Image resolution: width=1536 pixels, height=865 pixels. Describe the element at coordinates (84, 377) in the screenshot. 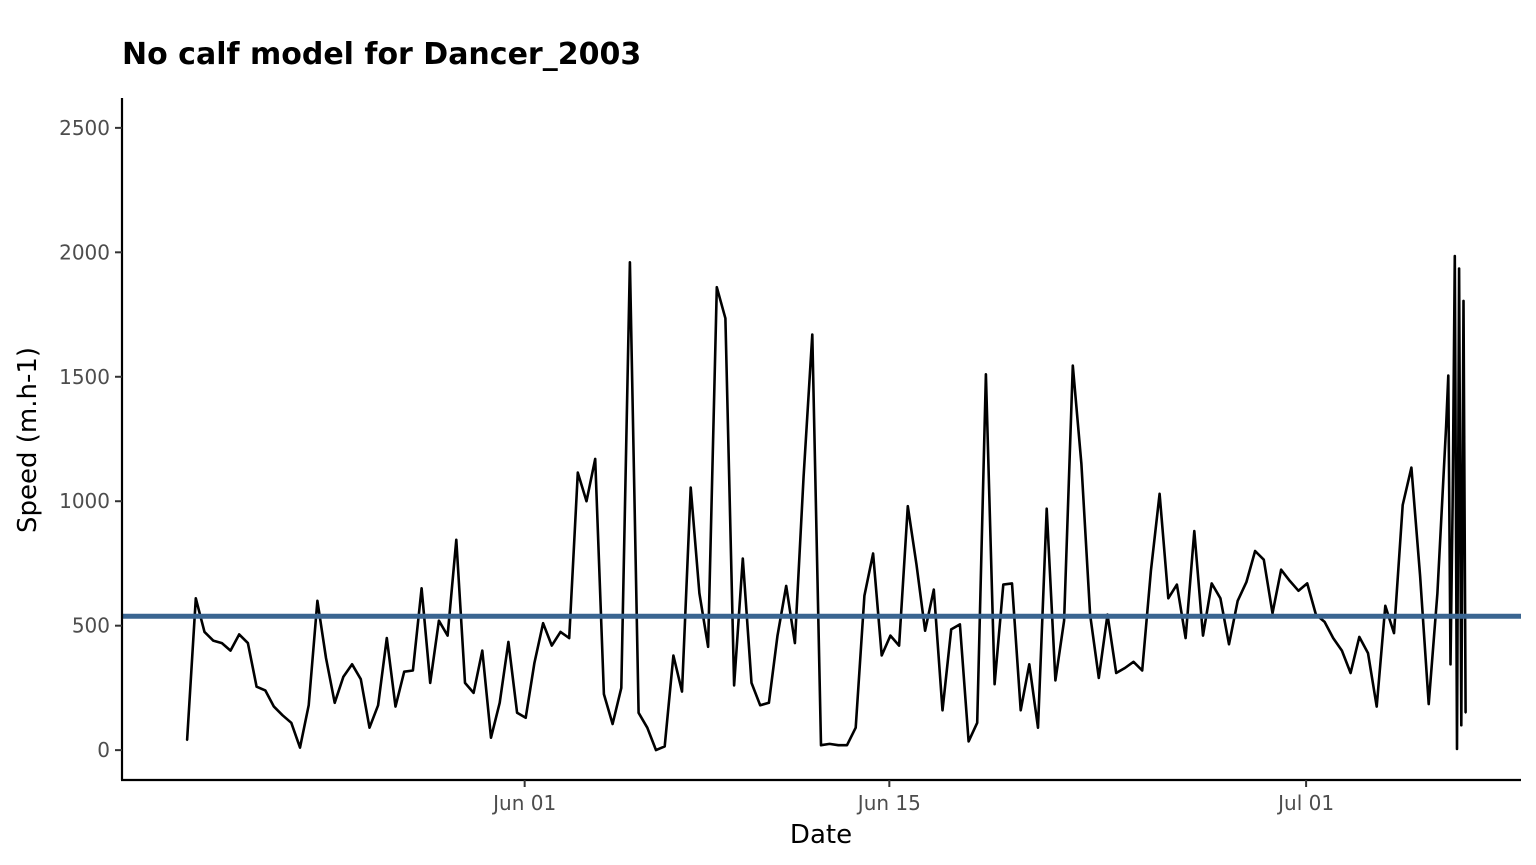

I see `y-tick-label: 1500` at that location.